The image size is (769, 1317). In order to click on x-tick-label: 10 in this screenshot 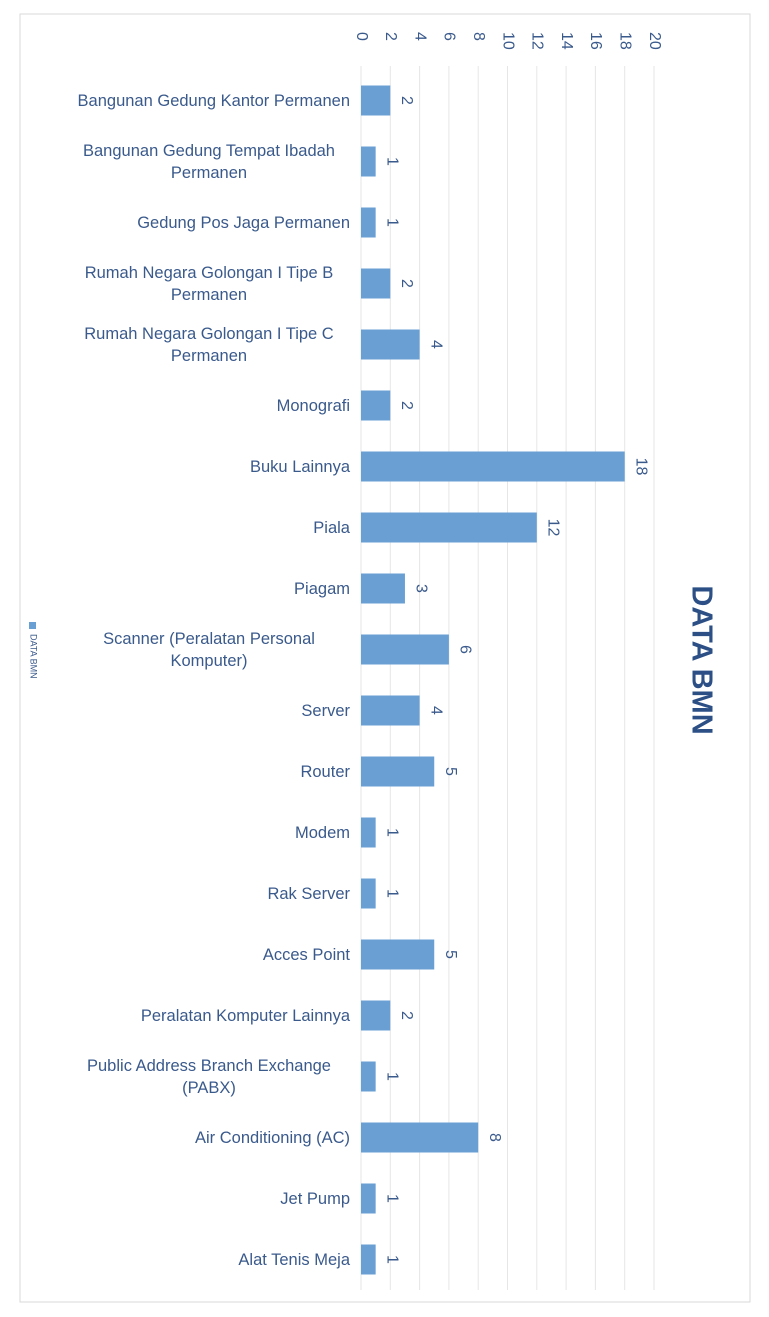, I will do `click(507, 41)`.